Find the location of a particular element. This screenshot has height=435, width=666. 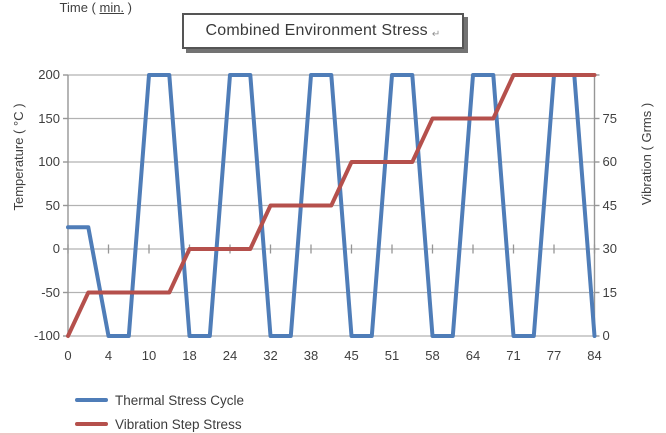

x-tick-label: 51 is located at coordinates (392, 355).